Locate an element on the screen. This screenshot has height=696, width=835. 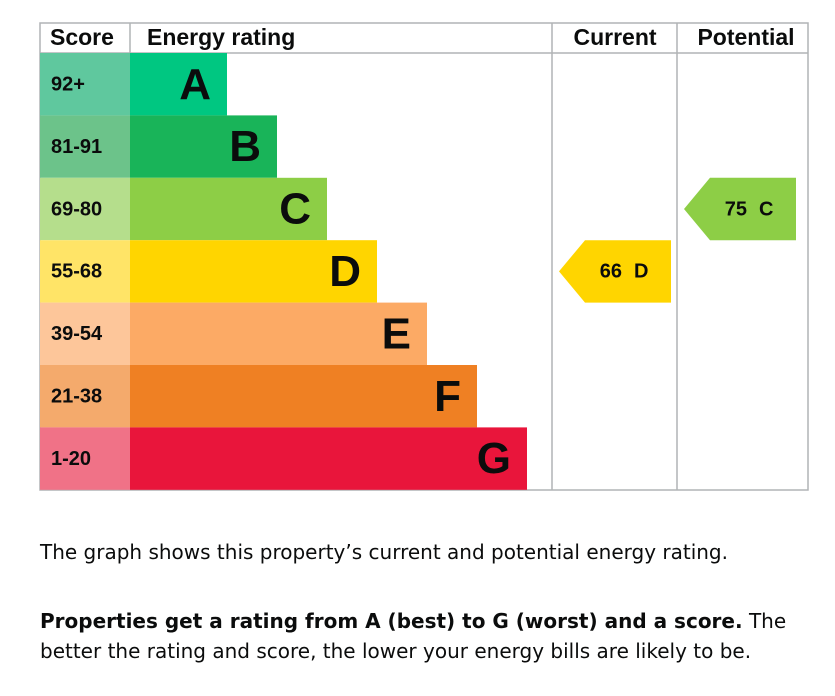
header: Energy rating is located at coordinates (221, 37).